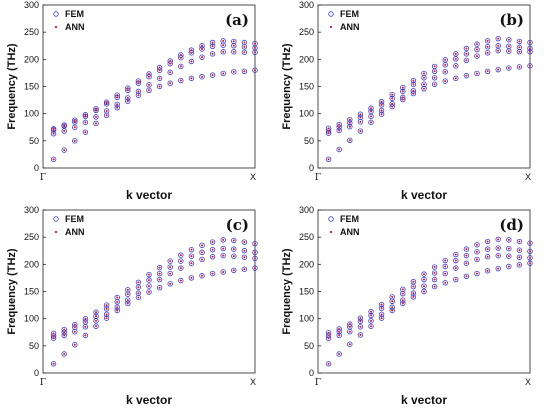 This screenshot has height=410, width=550. Describe the element at coordinates (306, 32) in the screenshot. I see `y-tick-label: 250` at that location.